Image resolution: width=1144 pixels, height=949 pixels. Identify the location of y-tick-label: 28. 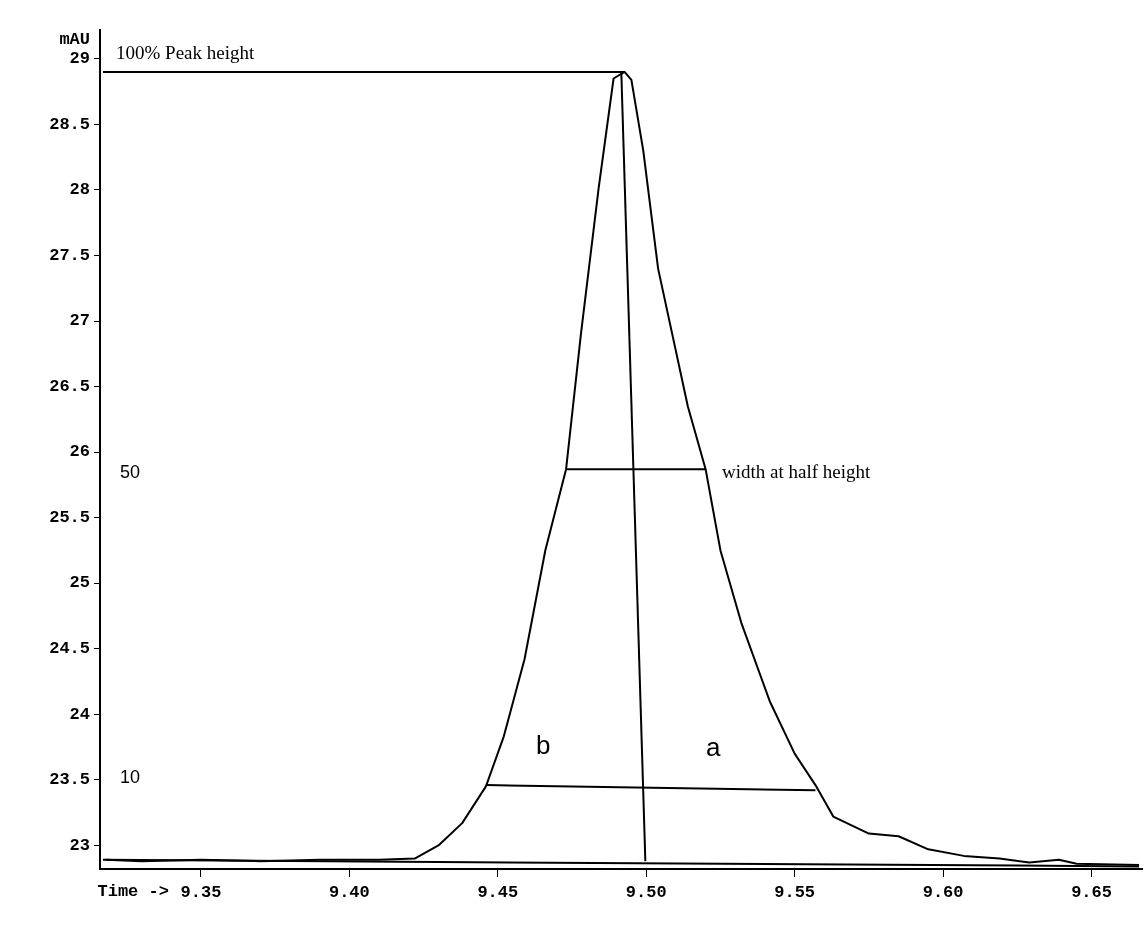
(79, 190).